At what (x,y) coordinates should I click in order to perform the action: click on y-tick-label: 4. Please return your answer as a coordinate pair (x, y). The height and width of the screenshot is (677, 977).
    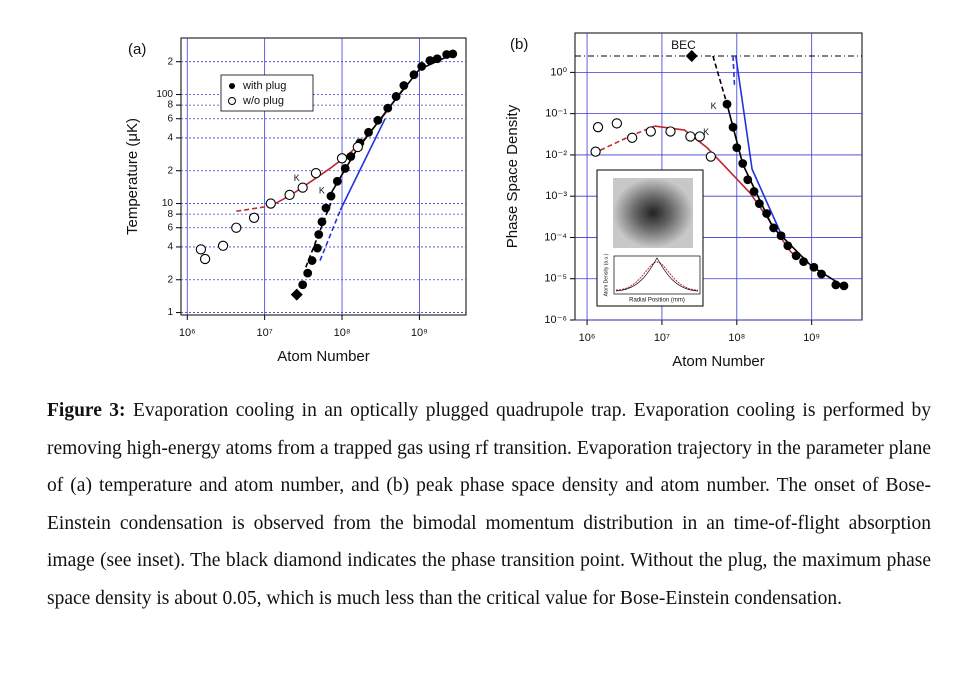
    Looking at the image, I should click on (170, 247).